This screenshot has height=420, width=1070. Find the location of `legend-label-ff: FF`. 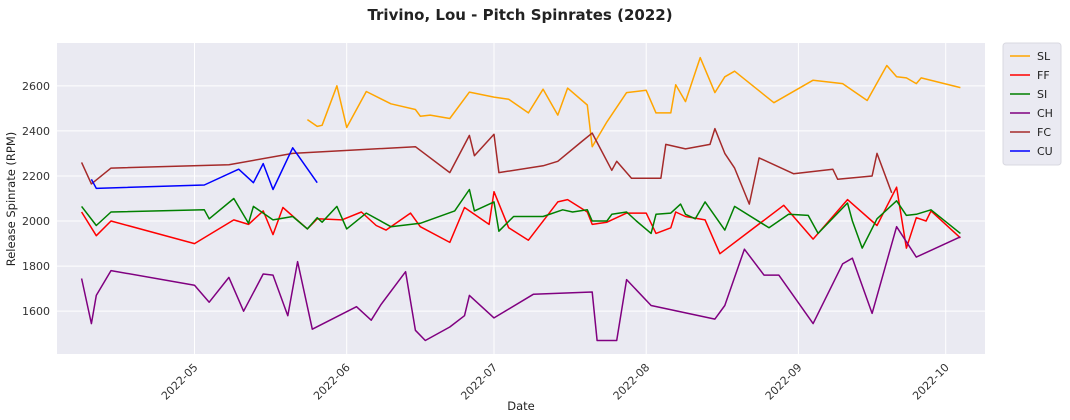

legend-label-ff: FF is located at coordinates (1043, 75).